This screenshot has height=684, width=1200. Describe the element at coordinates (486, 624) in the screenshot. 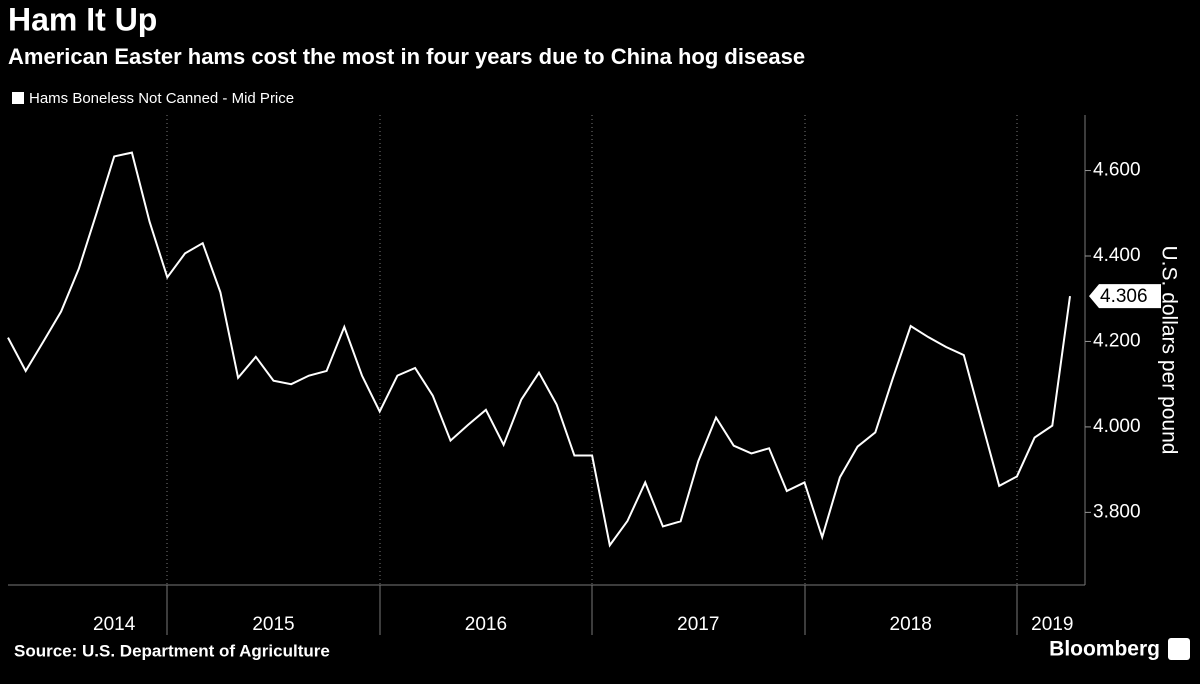

I see `x-tick-label: 2016` at that location.